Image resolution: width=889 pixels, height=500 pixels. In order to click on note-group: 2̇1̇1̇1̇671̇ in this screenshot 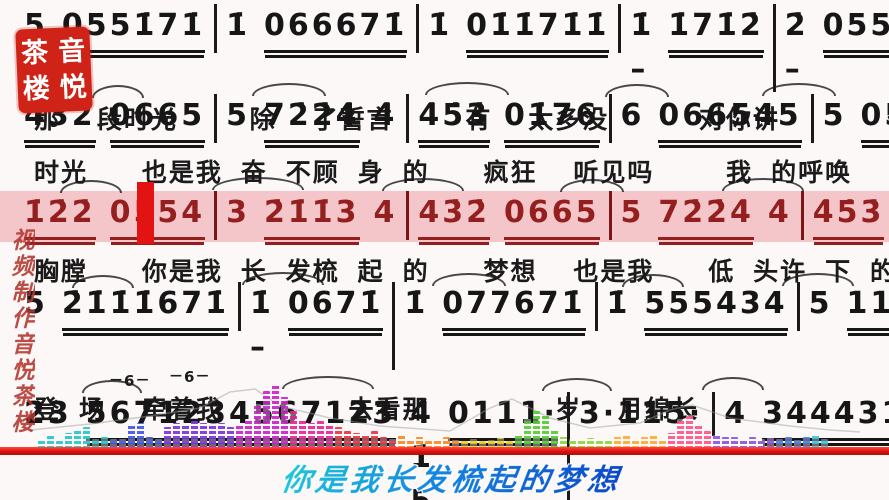, I will do `click(145, 309)`.